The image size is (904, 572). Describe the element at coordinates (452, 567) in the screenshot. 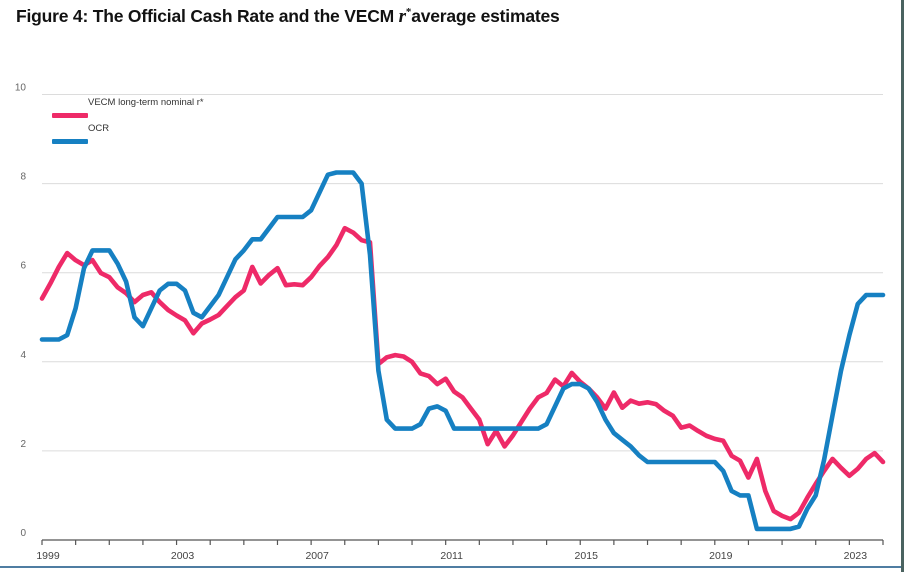

I see `figure-bottom-border` at that location.